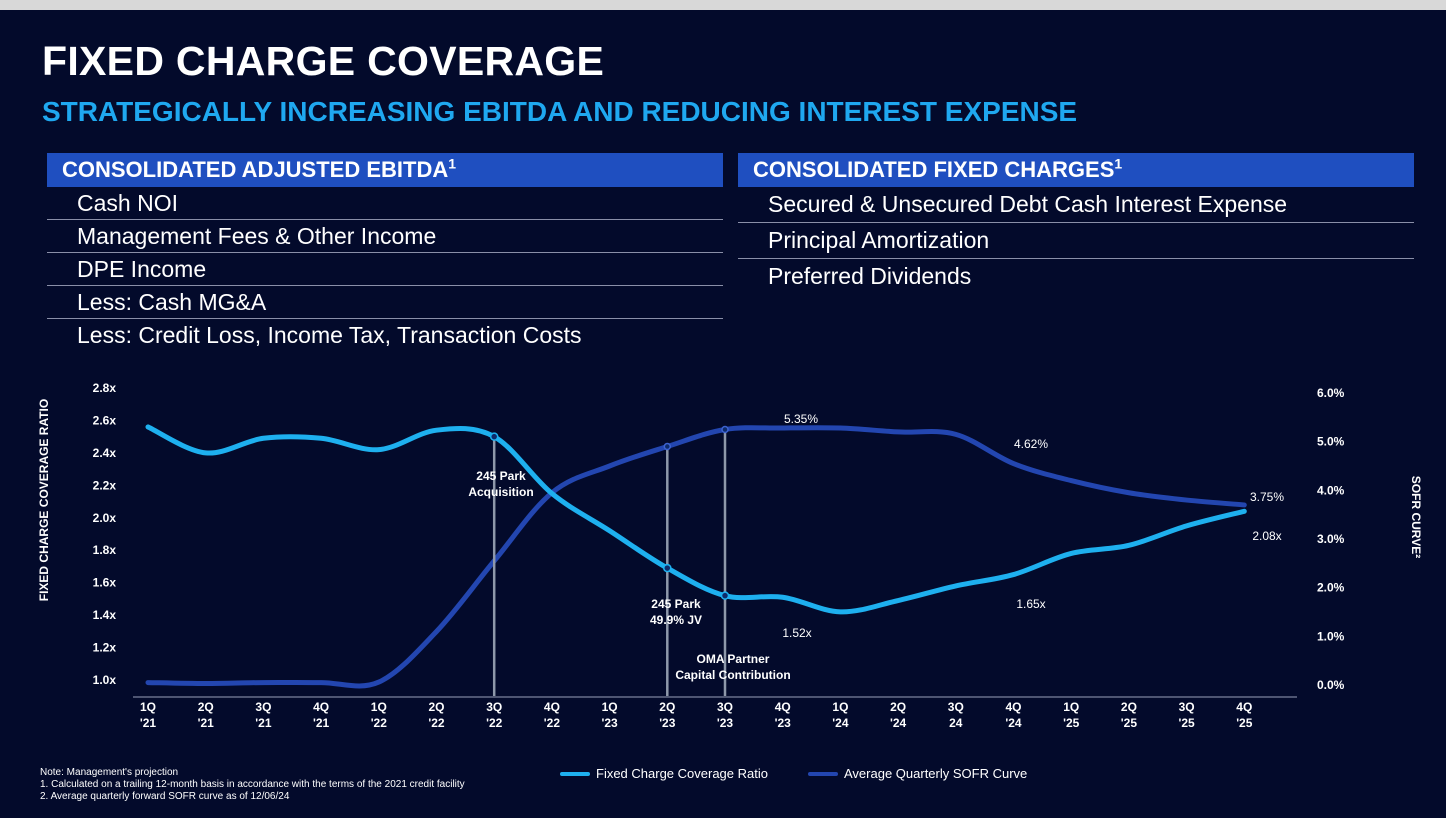 The image size is (1446, 818). Describe the element at coordinates (732, 675) in the screenshot. I see `event-marker-label: Capital Contribution` at that location.